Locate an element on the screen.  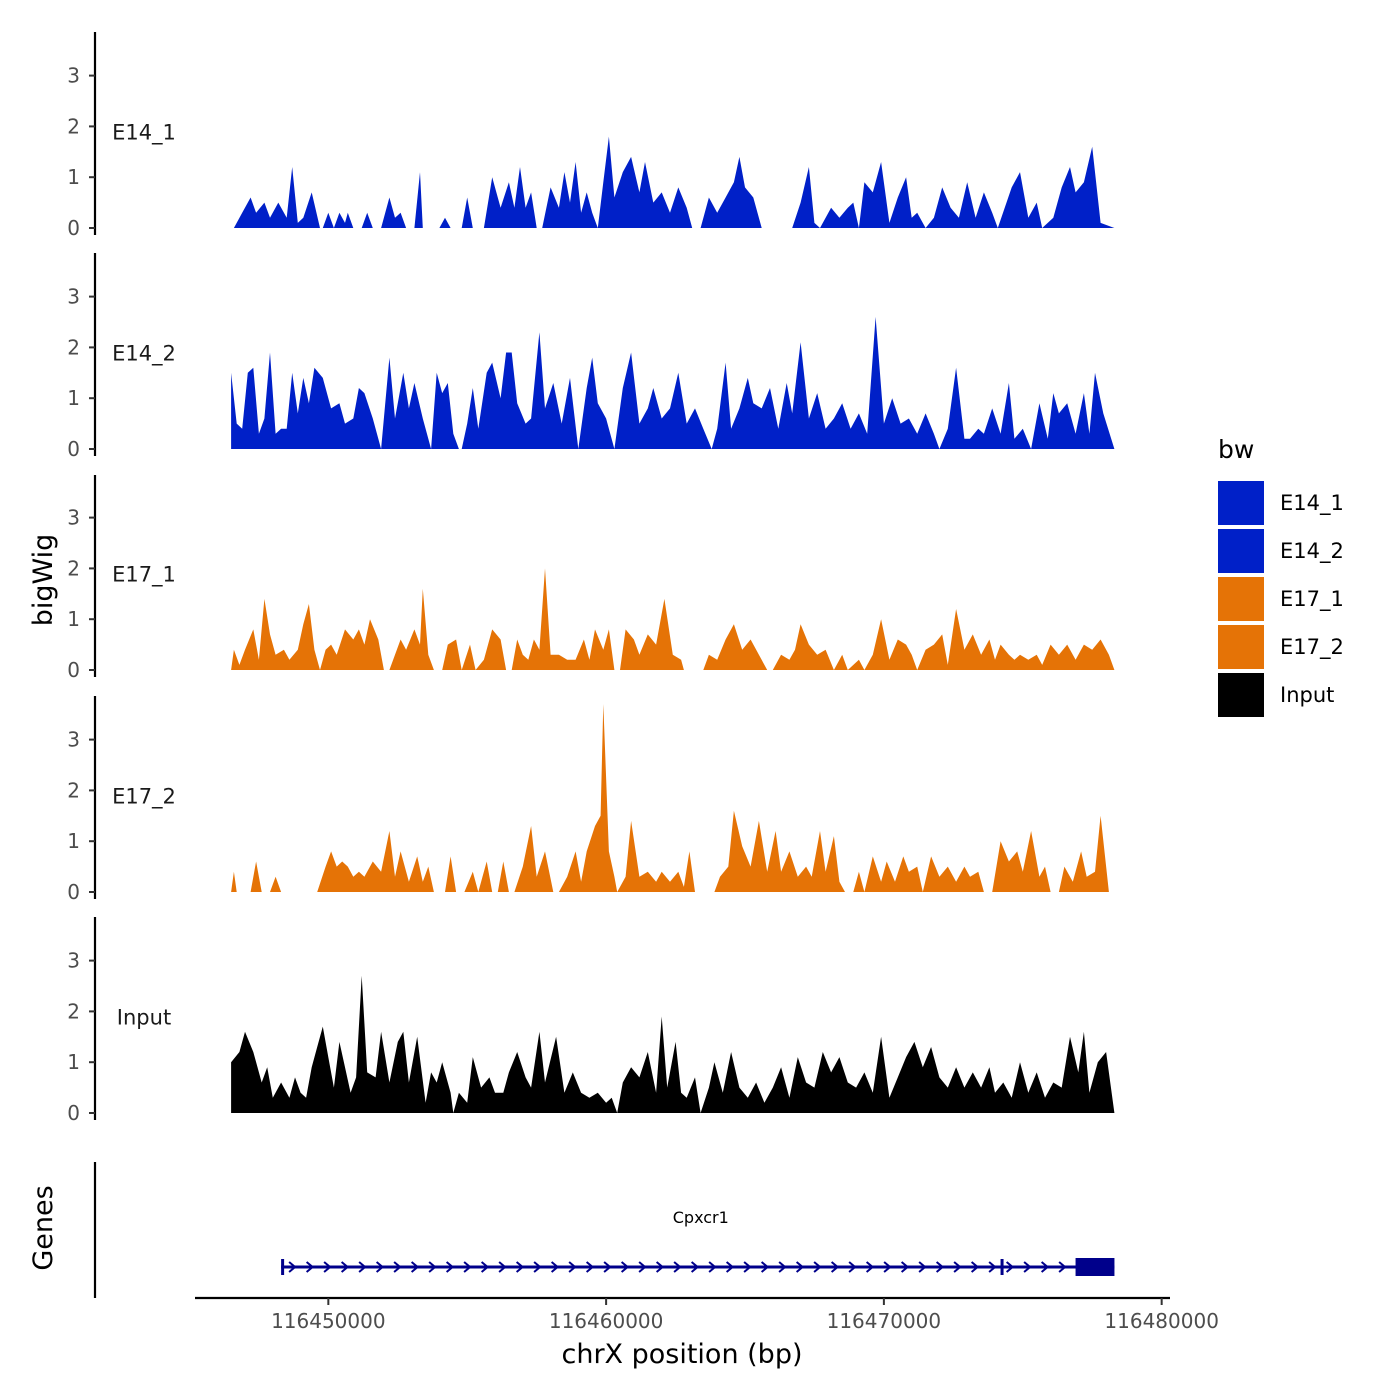
track-e17-2: 0 1 2 3 E17_2 is located at coordinates (588, 800).